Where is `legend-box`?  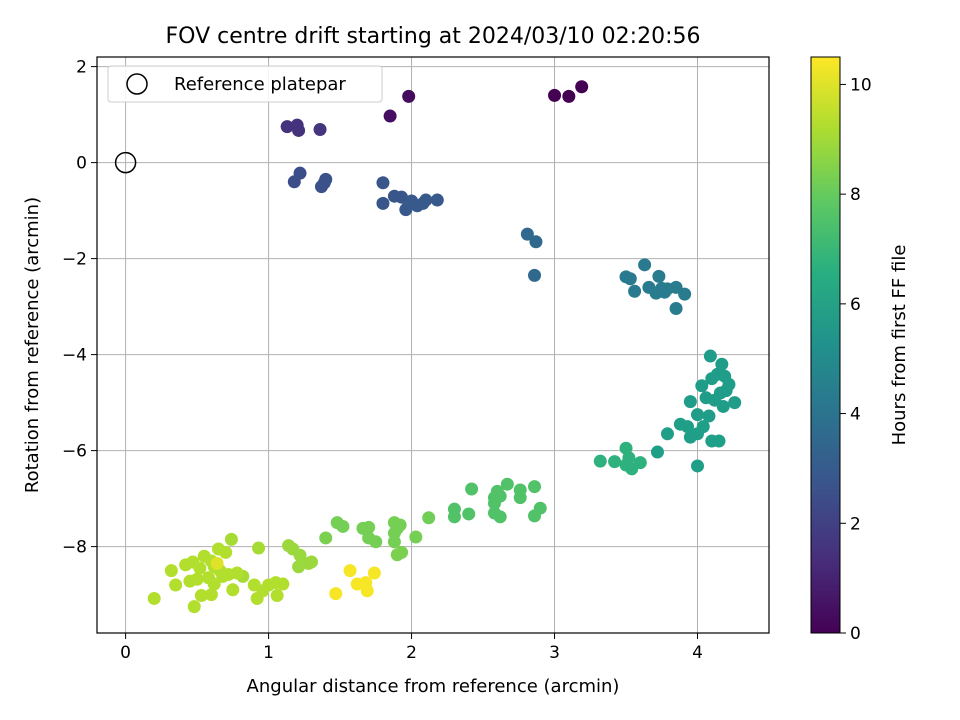
legend-box is located at coordinates (245, 84).